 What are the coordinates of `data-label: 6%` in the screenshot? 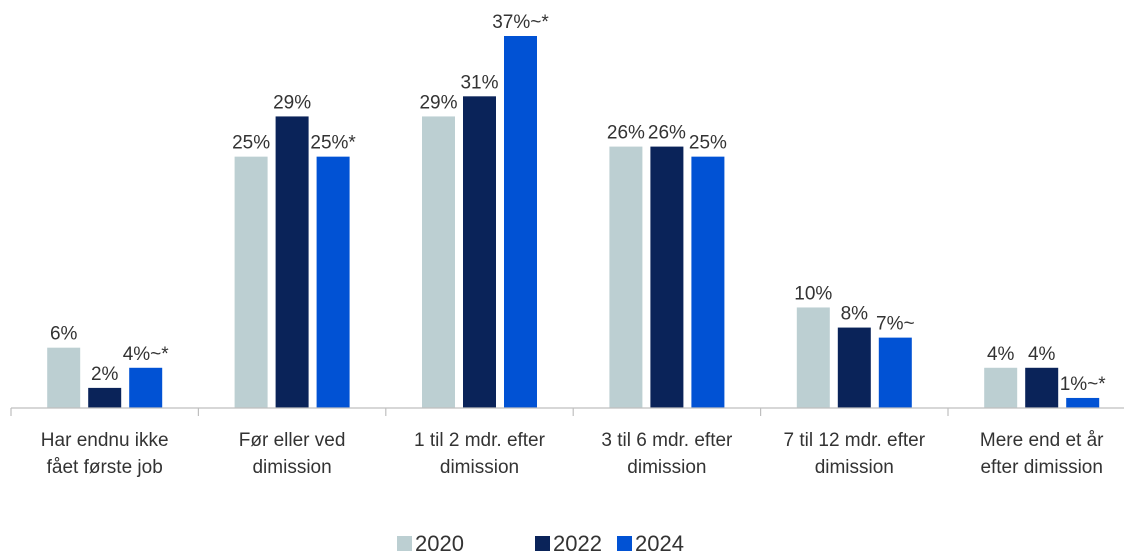 It's located at (64, 334).